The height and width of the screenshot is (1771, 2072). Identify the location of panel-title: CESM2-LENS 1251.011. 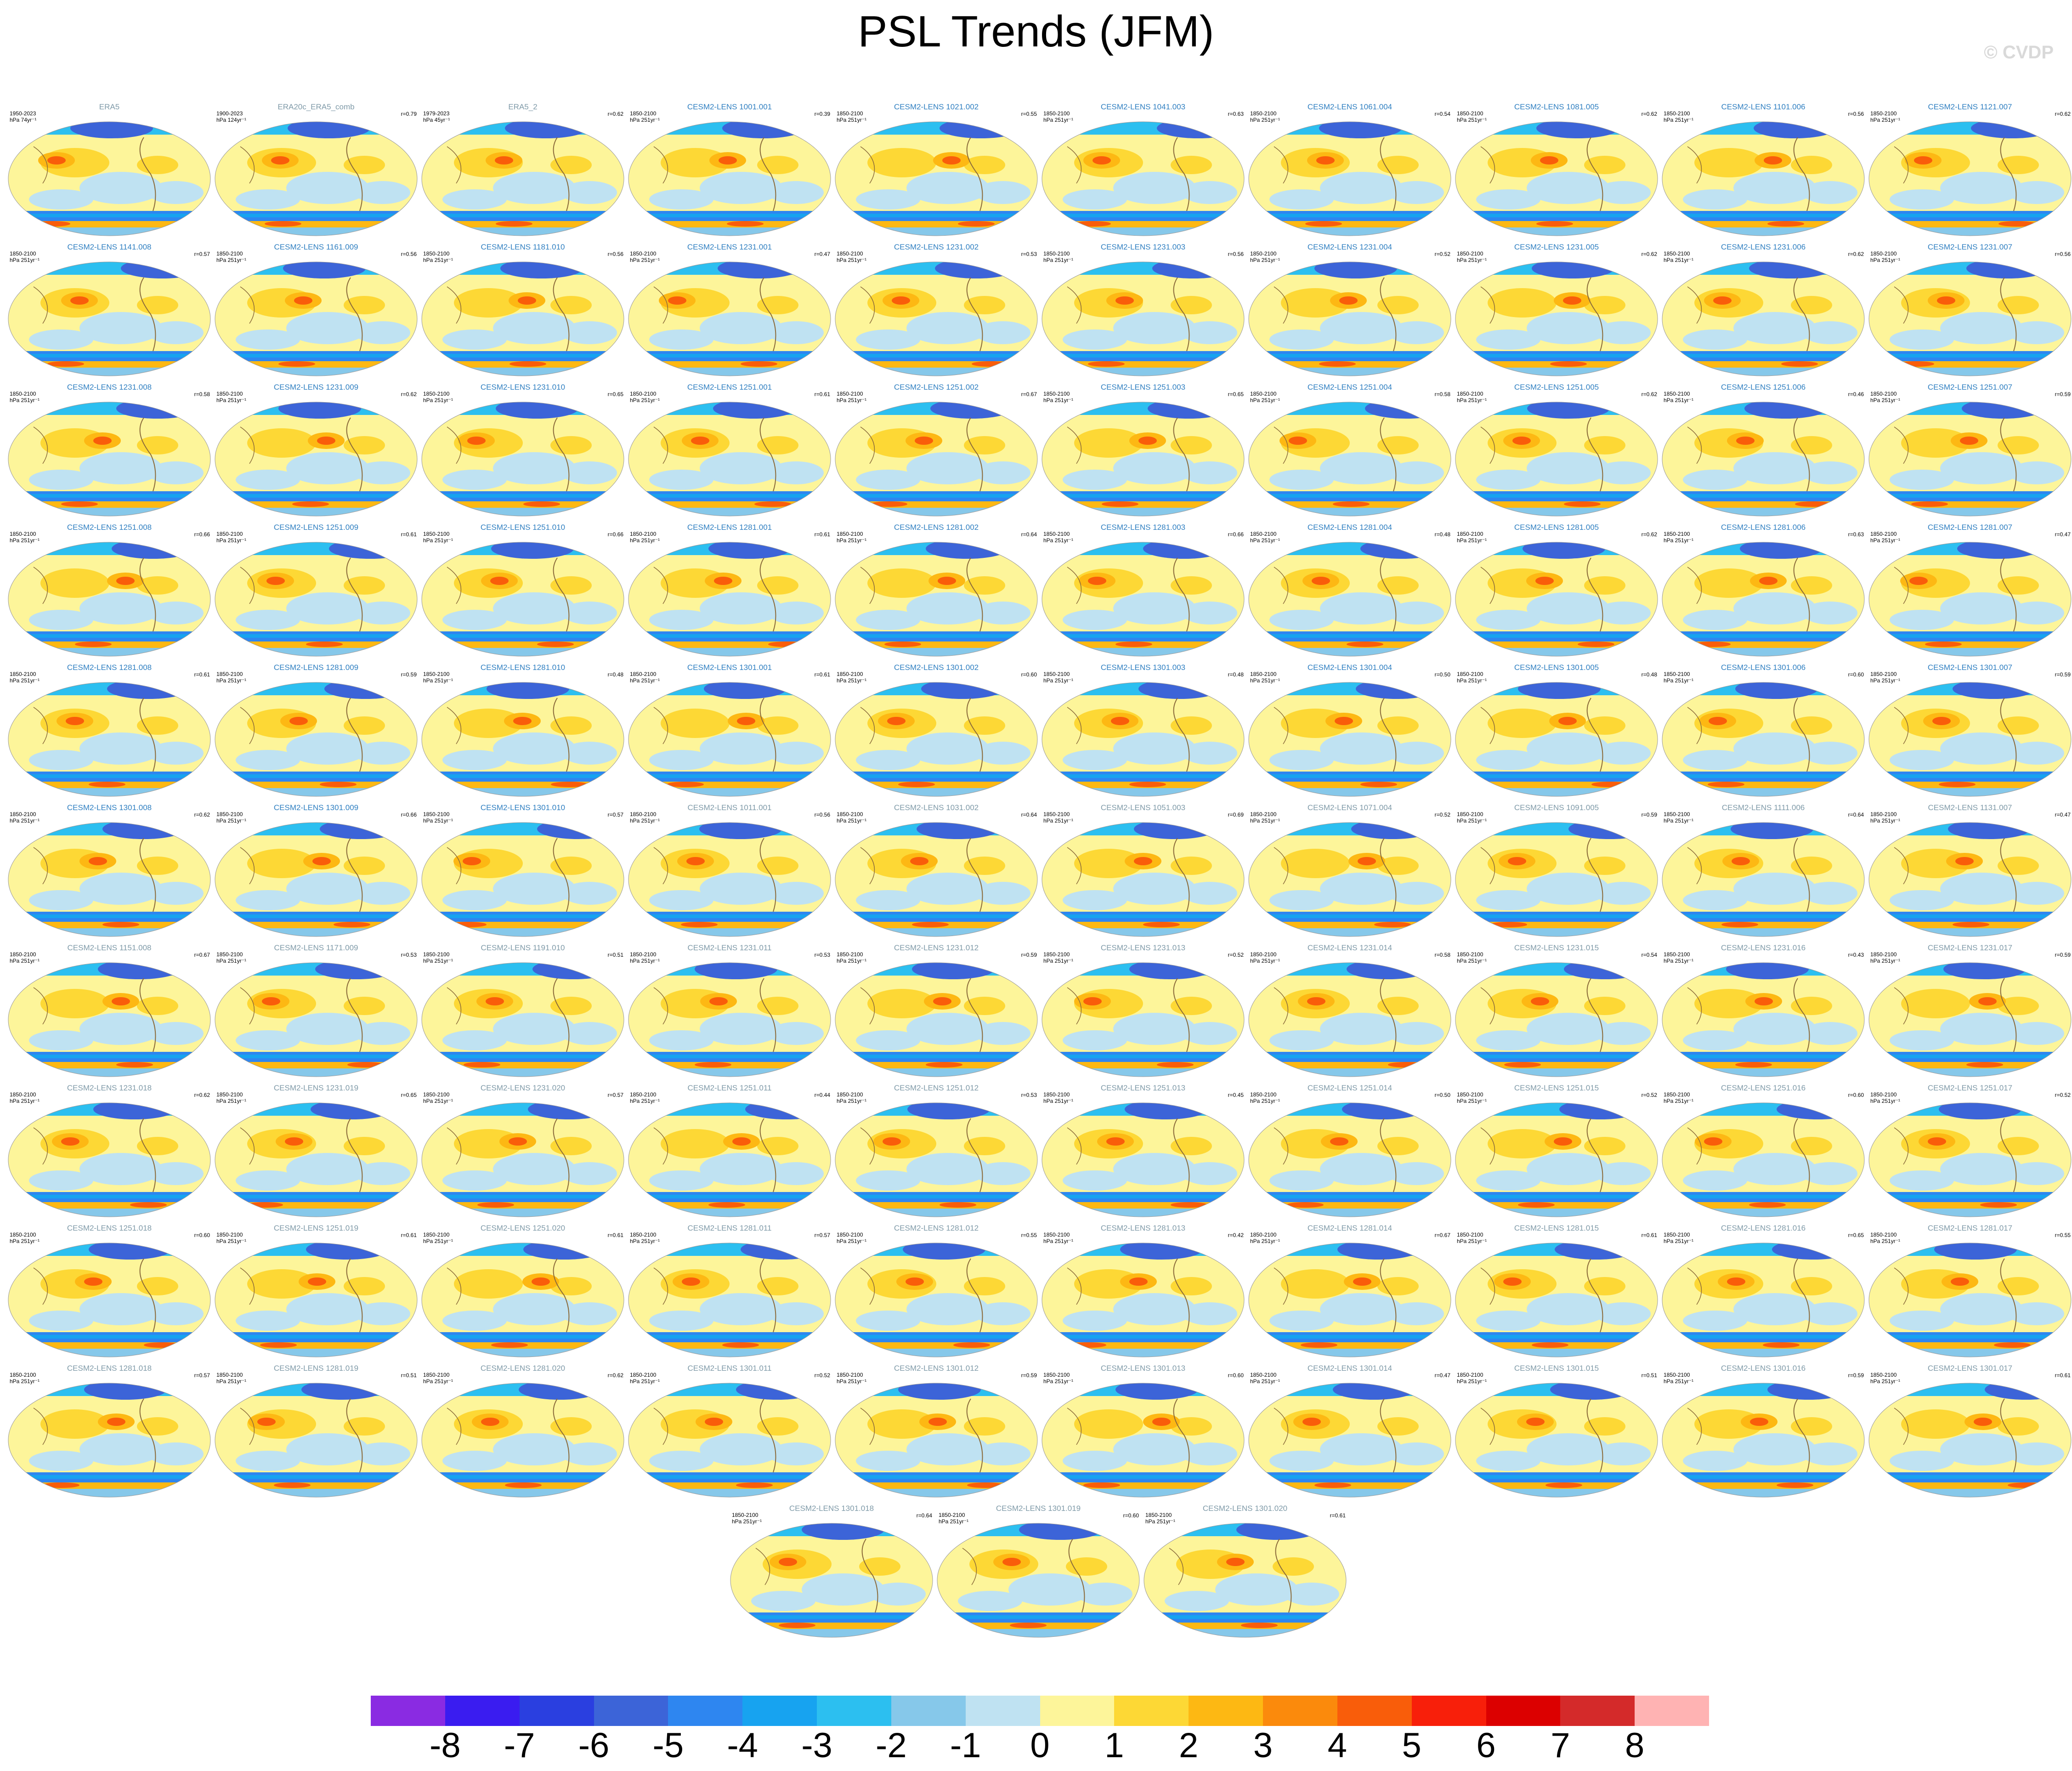
(729, 1088).